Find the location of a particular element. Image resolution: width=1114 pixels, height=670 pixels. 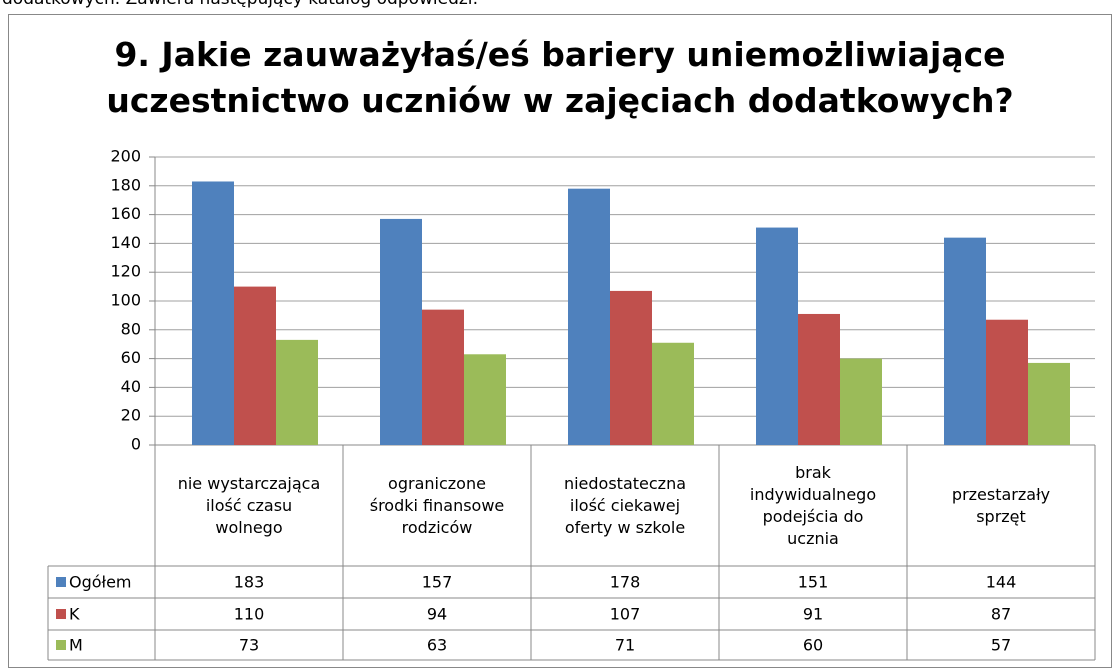

x-tick-label: przestarzały sprzęt is located at coordinates (1001, 505).